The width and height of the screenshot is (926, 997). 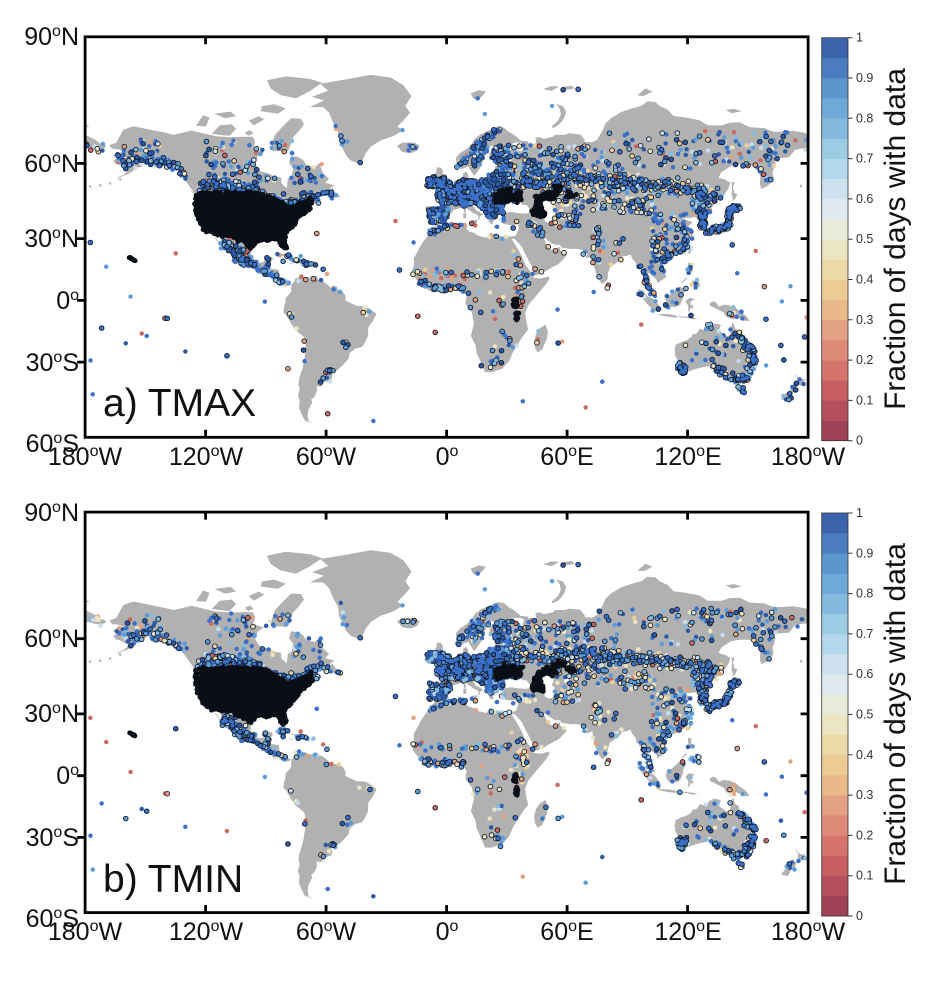 I want to click on svg-text: b) TMIN, so click(x=173, y=879).